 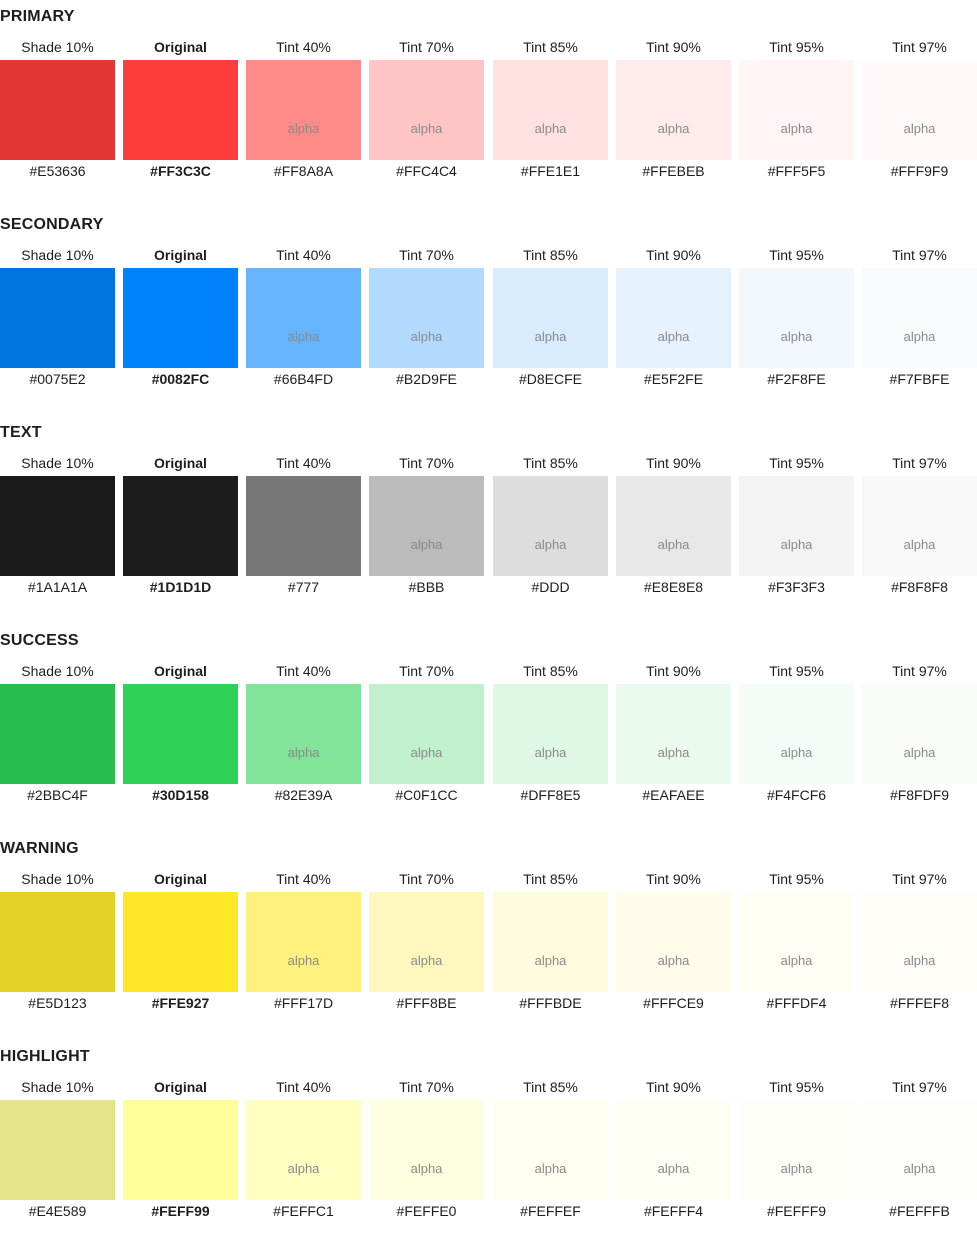 I want to click on hex-code: #FFF9F9, so click(x=919, y=171).